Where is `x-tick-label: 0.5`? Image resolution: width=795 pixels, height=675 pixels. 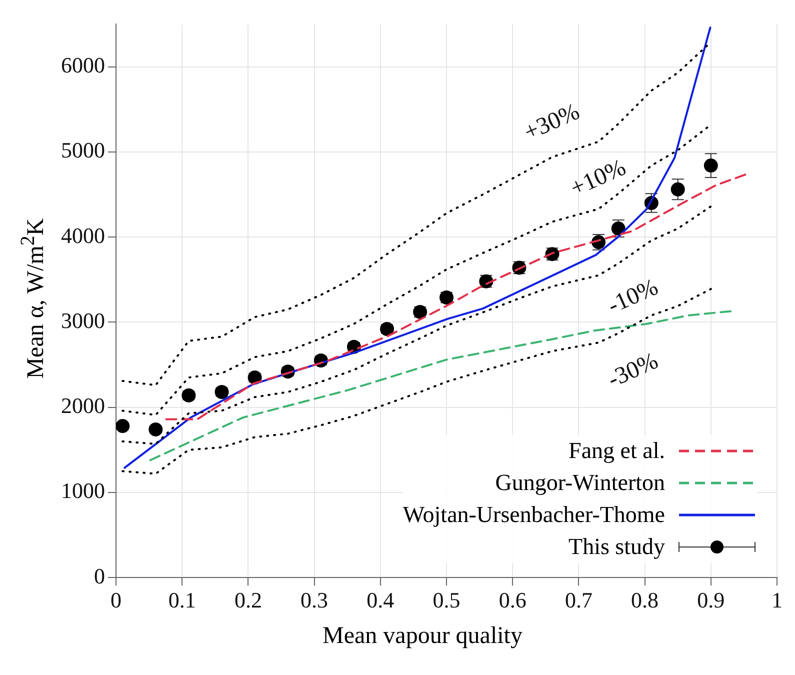 x-tick-label: 0.5 is located at coordinates (446, 600).